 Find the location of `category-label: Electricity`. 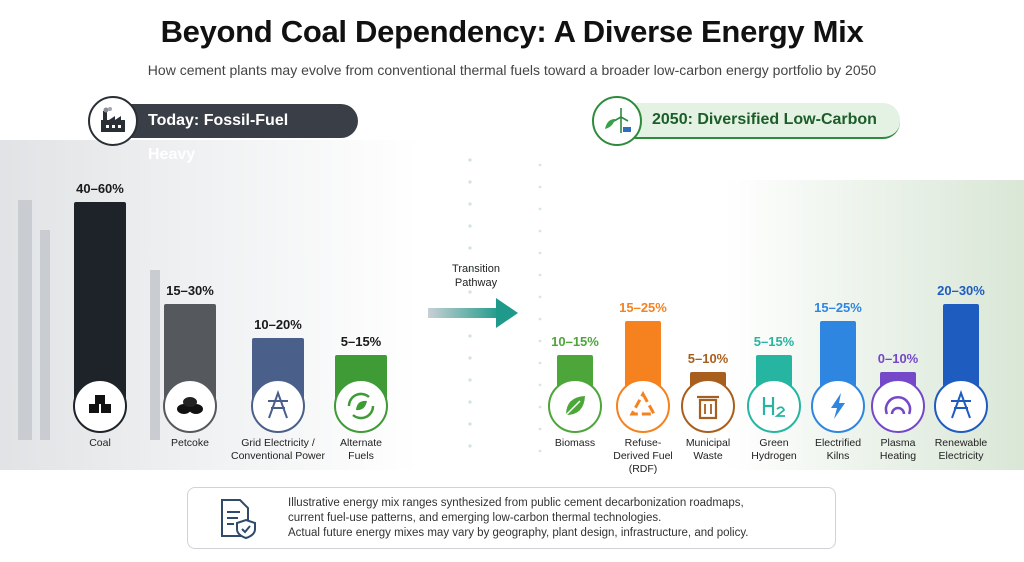

category-label: Electricity is located at coordinates (962, 456).